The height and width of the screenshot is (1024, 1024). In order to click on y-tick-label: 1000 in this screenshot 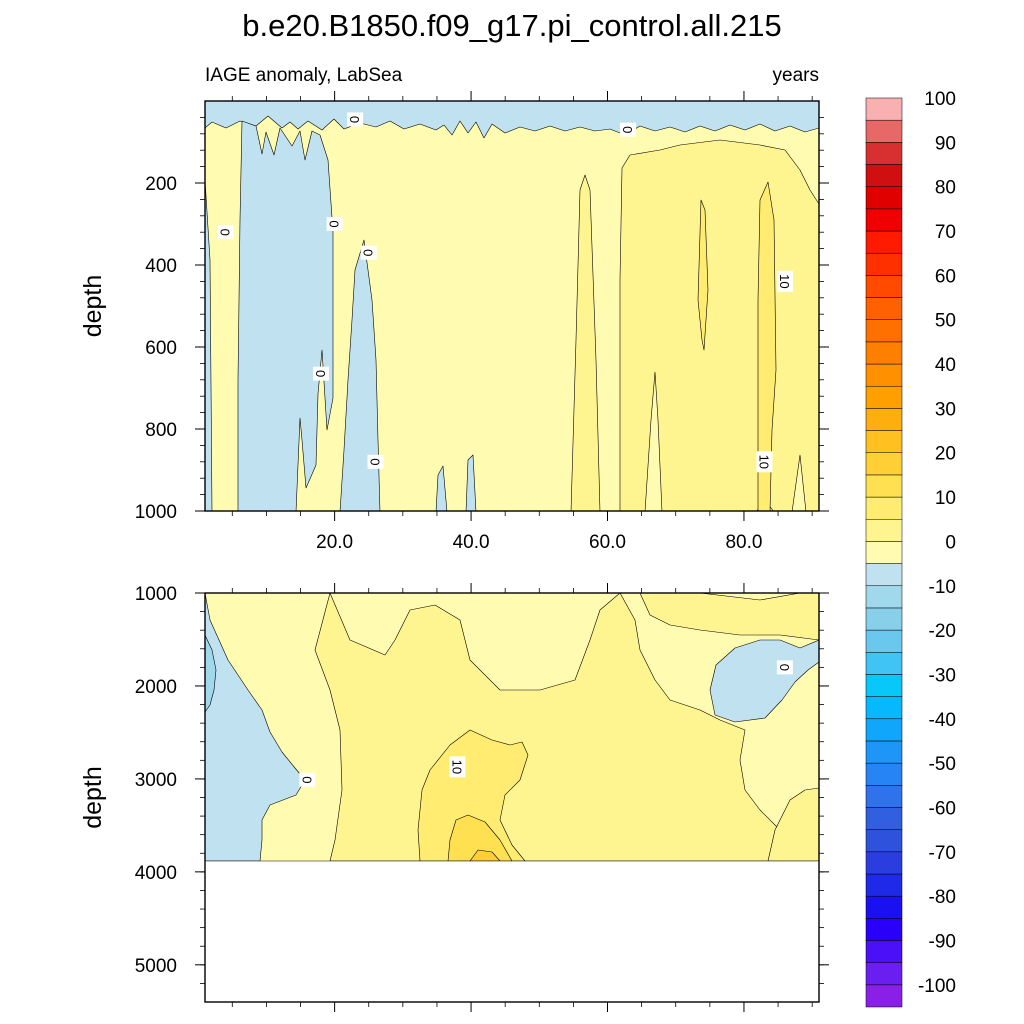, I will do `click(156, 594)`.